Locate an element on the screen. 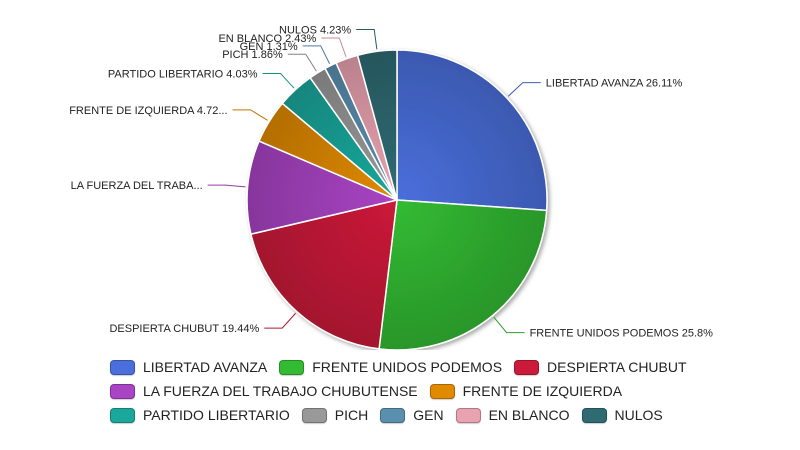 The image size is (800, 450). slice-label-frente-unidos-podemos: FRENTE UNIDOS PODEMOS 25.8% is located at coordinates (622, 334).